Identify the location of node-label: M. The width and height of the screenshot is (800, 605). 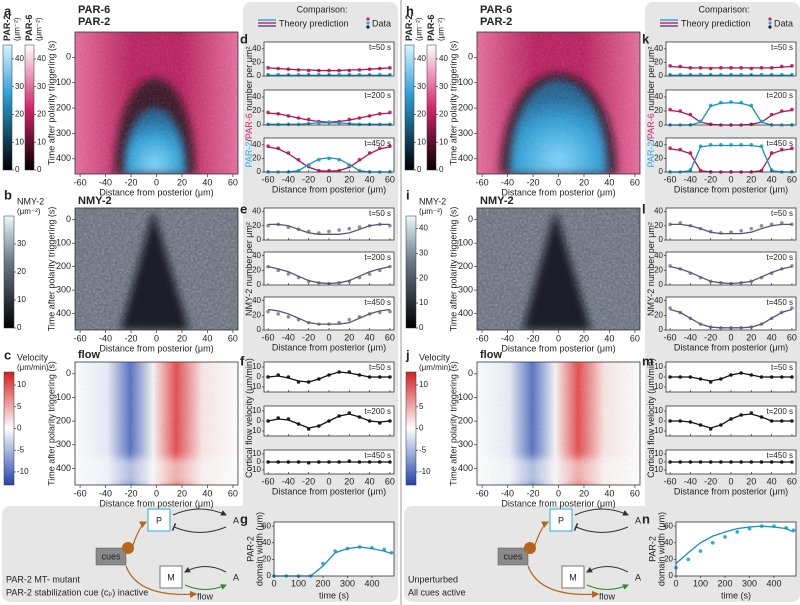
(171, 577).